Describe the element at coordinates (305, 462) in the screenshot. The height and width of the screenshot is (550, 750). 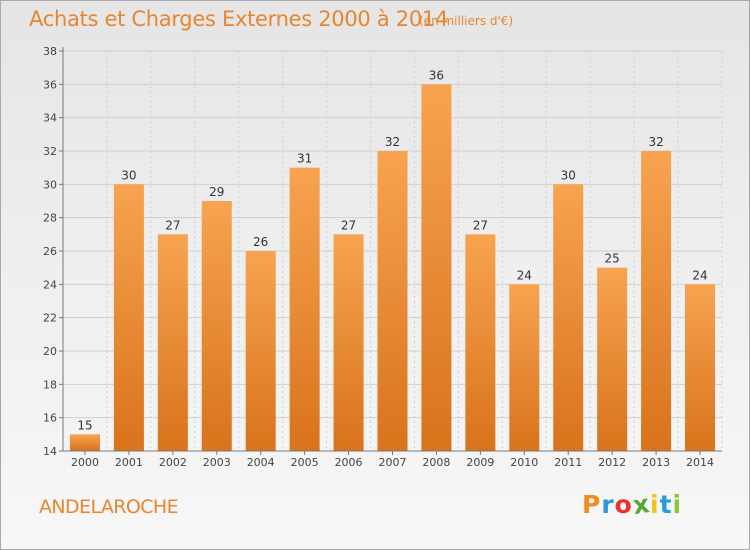
I see `x-tick-label: 2005` at that location.